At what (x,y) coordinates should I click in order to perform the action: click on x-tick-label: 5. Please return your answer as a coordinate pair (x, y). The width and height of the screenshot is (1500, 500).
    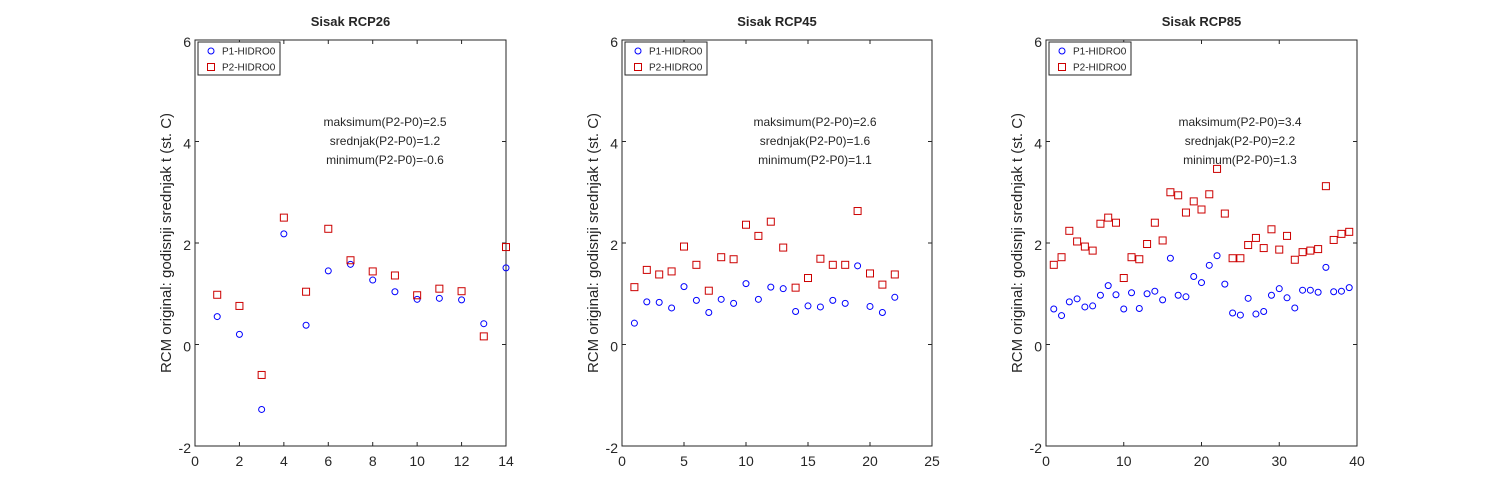
    Looking at the image, I should click on (684, 461).